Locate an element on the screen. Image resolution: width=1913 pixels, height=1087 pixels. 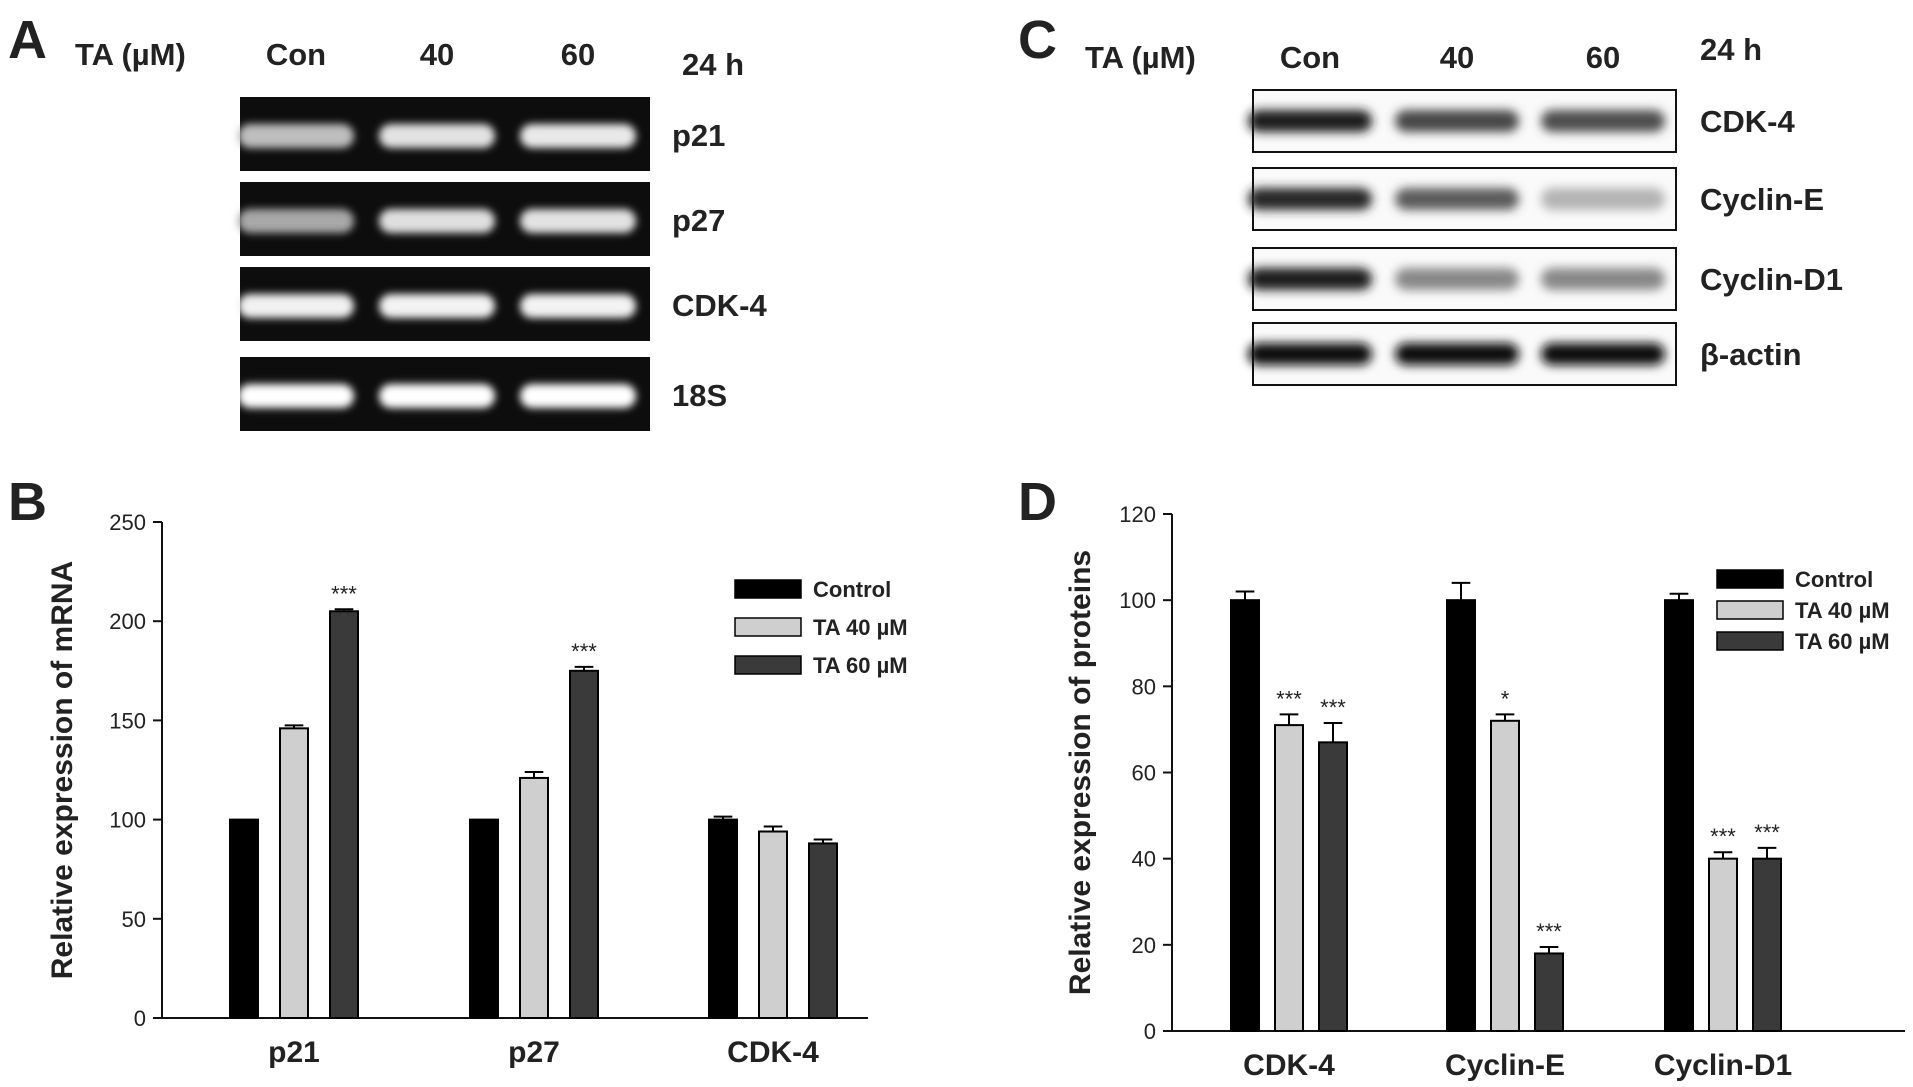
panel-c-time: 24 h is located at coordinates (1731, 49).